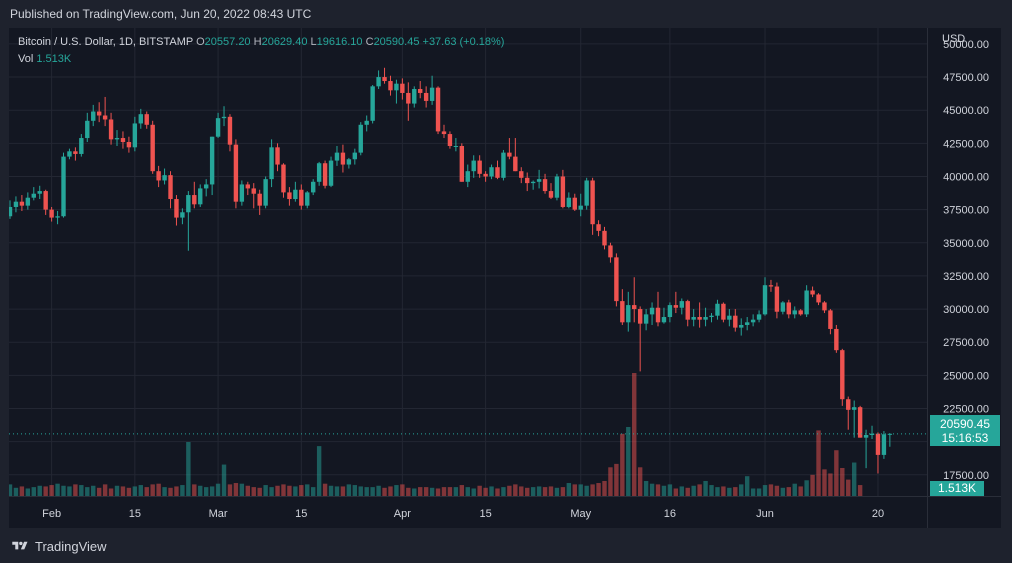 The width and height of the screenshot is (1012, 563). What do you see at coordinates (20, 546) in the screenshot?
I see `tradingview-logo-icon` at bounding box center [20, 546].